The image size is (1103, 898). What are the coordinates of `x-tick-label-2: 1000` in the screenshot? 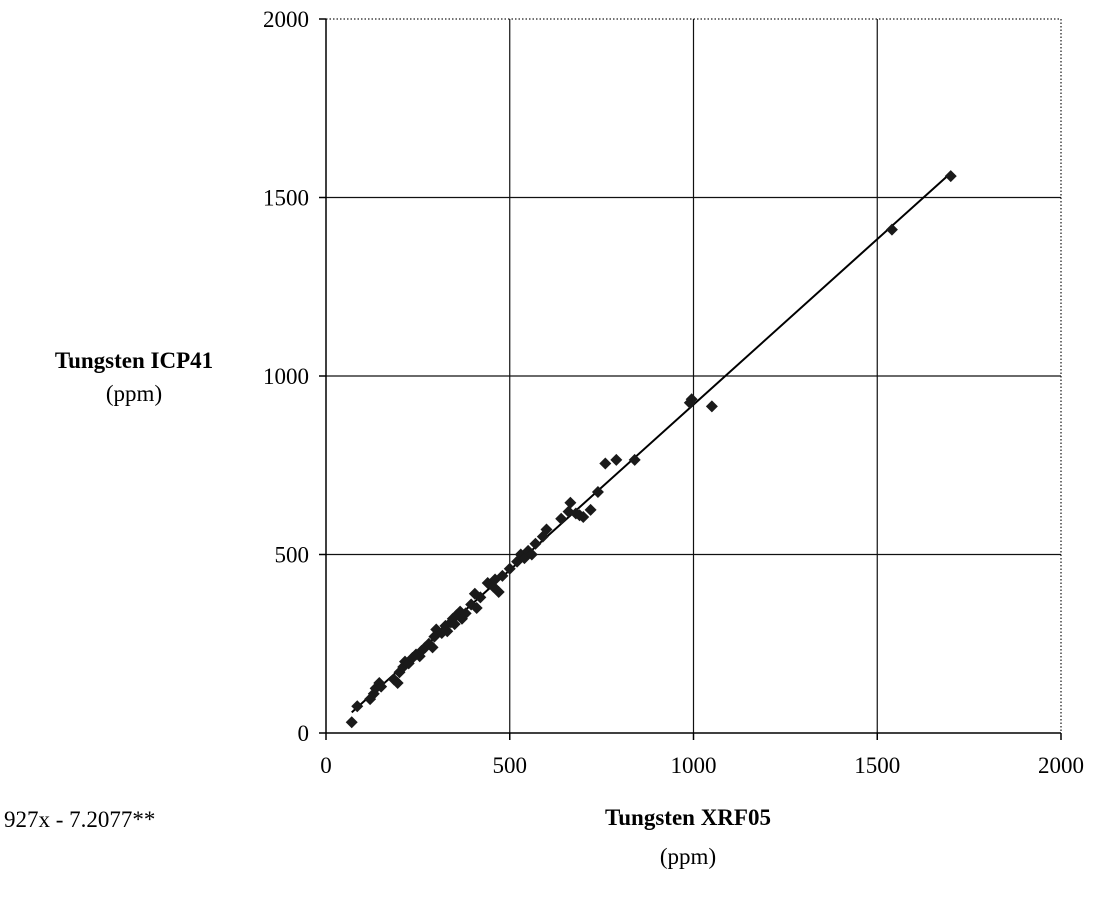 It's located at (694, 765).